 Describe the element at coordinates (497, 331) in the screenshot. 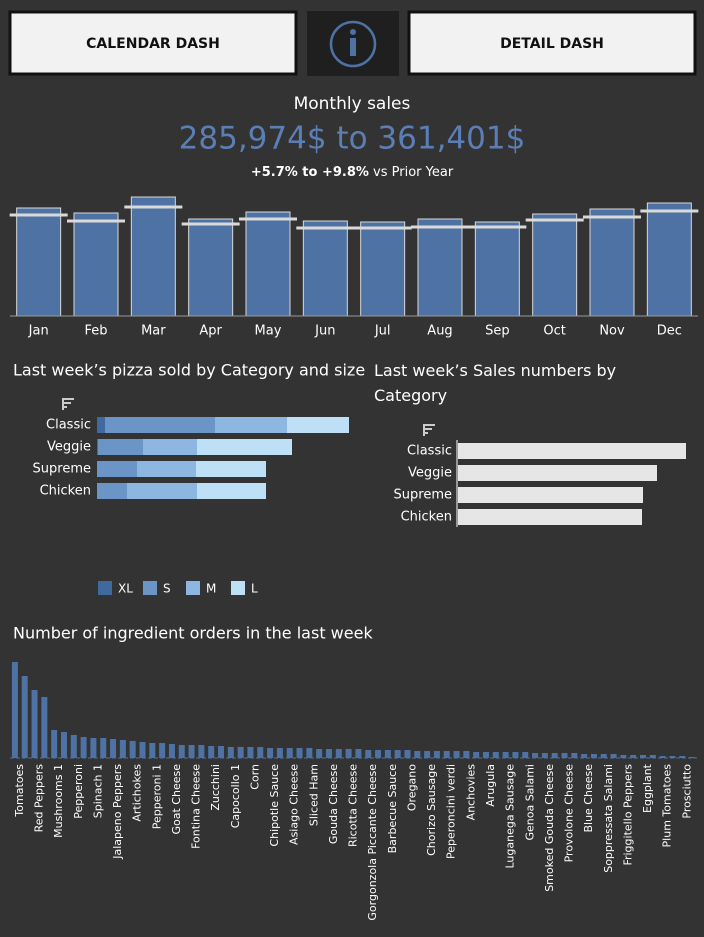

I see `x-tick-label: Sep` at that location.